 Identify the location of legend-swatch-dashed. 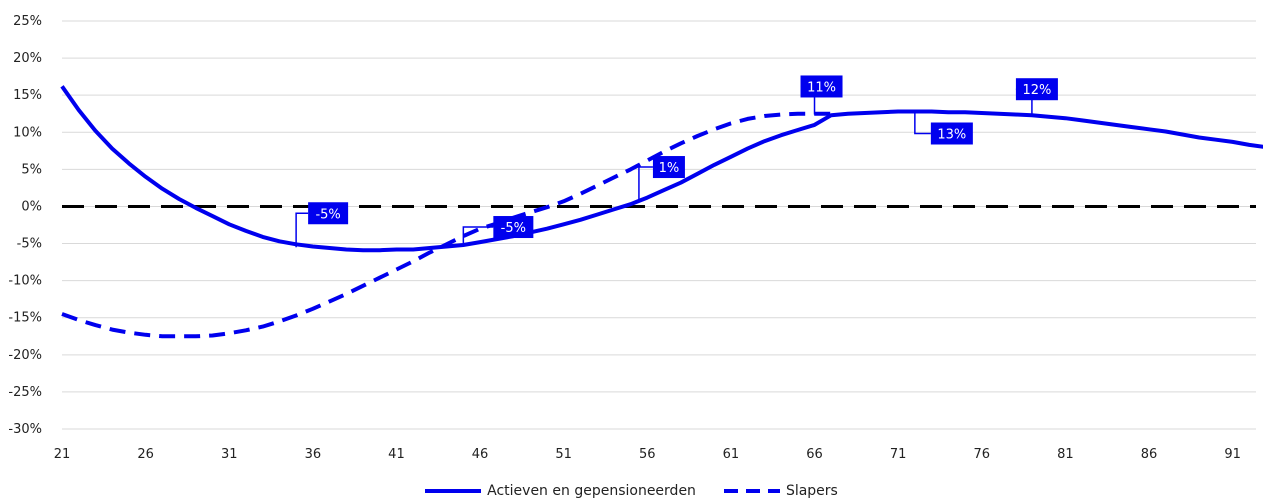
(751, 491).